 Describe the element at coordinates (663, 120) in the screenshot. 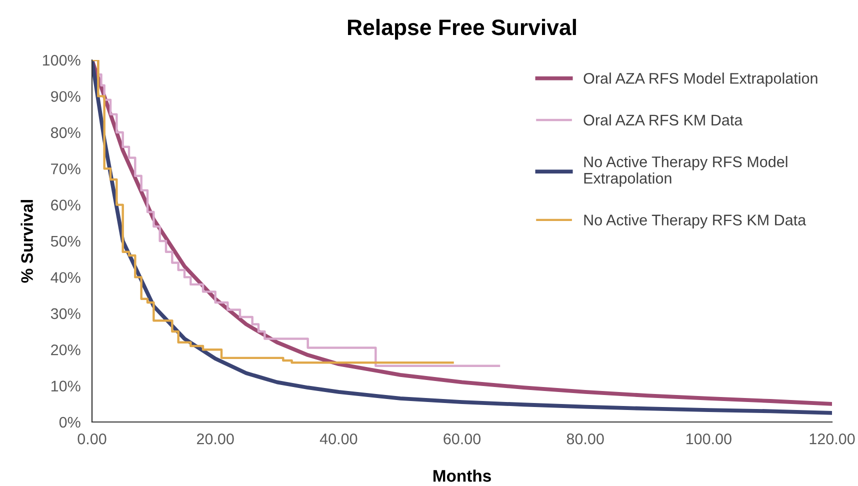

I see `legend-label: Oral AZA RFS KM Data` at that location.